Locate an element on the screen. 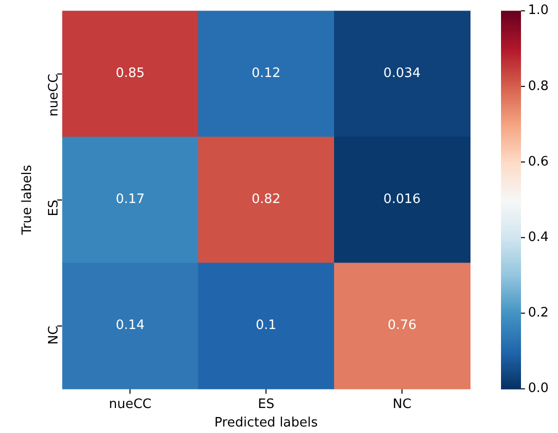 This screenshot has height=433, width=558. data-label: 0.12 is located at coordinates (266, 74).